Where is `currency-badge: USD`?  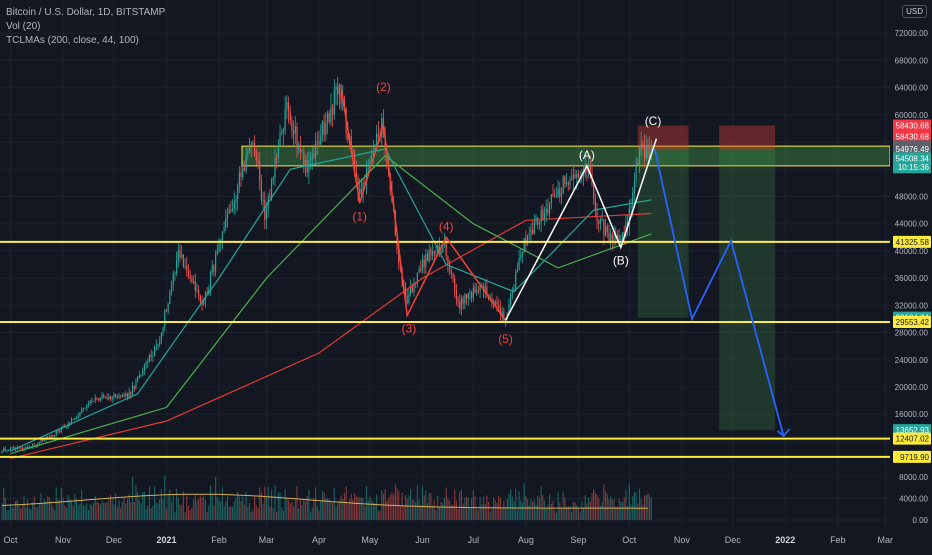 currency-badge: USD is located at coordinates (914, 11).